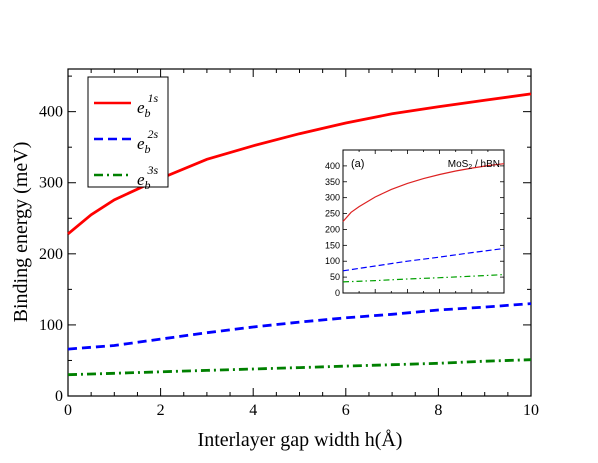 The height and width of the screenshot is (463, 598). I want to click on legend: eb1s eb2s eb3s, so click(128, 134).